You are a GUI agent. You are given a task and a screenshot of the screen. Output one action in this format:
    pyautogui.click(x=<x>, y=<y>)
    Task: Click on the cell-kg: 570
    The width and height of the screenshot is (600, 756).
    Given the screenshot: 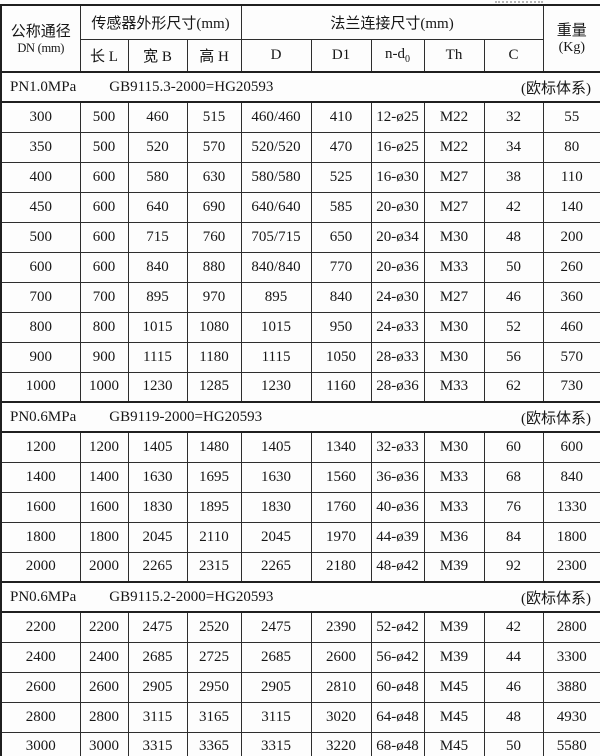 What is the action you would take?
    pyautogui.click(x=571, y=357)
    